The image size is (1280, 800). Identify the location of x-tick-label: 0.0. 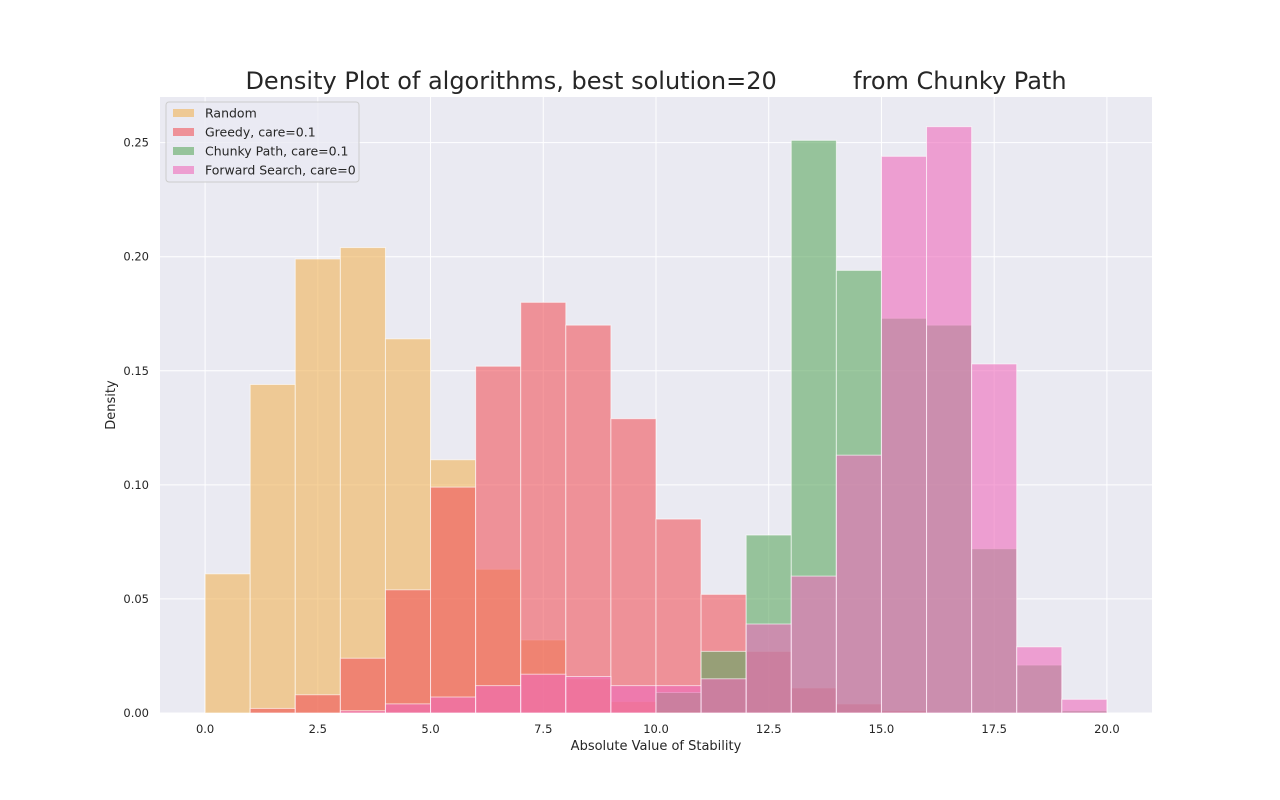
(205, 729).